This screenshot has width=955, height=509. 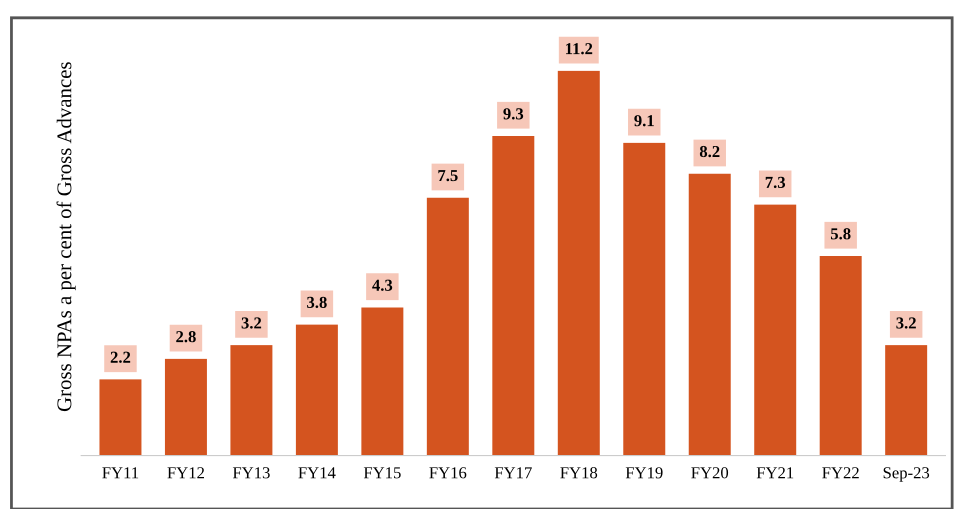 What do you see at coordinates (251, 472) in the screenshot?
I see `x-tick-label: FY13` at bounding box center [251, 472].